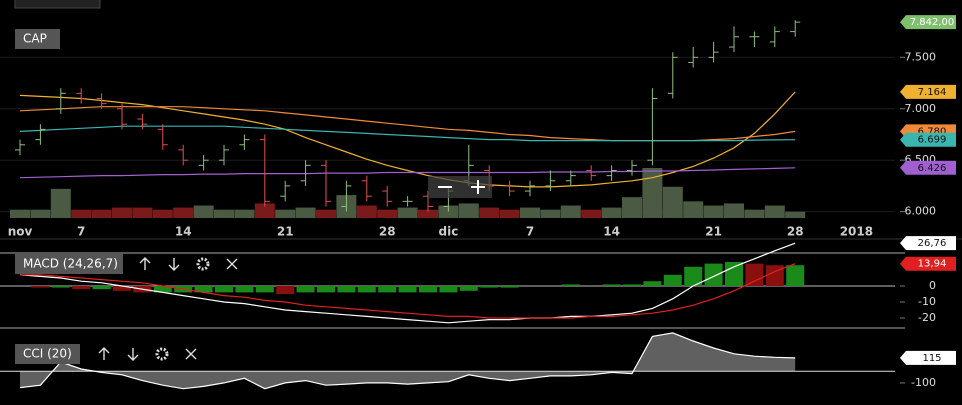 Image resolution: width=962 pixels, height=405 pixels. I want to click on x-tick-label: dic, so click(448, 232).